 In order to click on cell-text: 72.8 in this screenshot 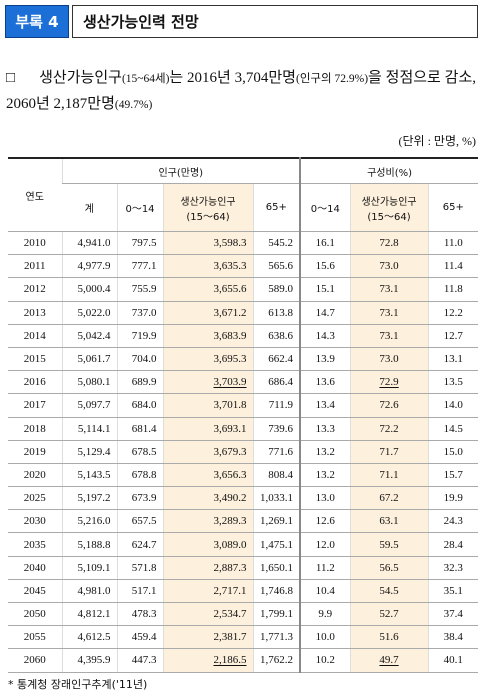, I will do `click(389, 243)`.